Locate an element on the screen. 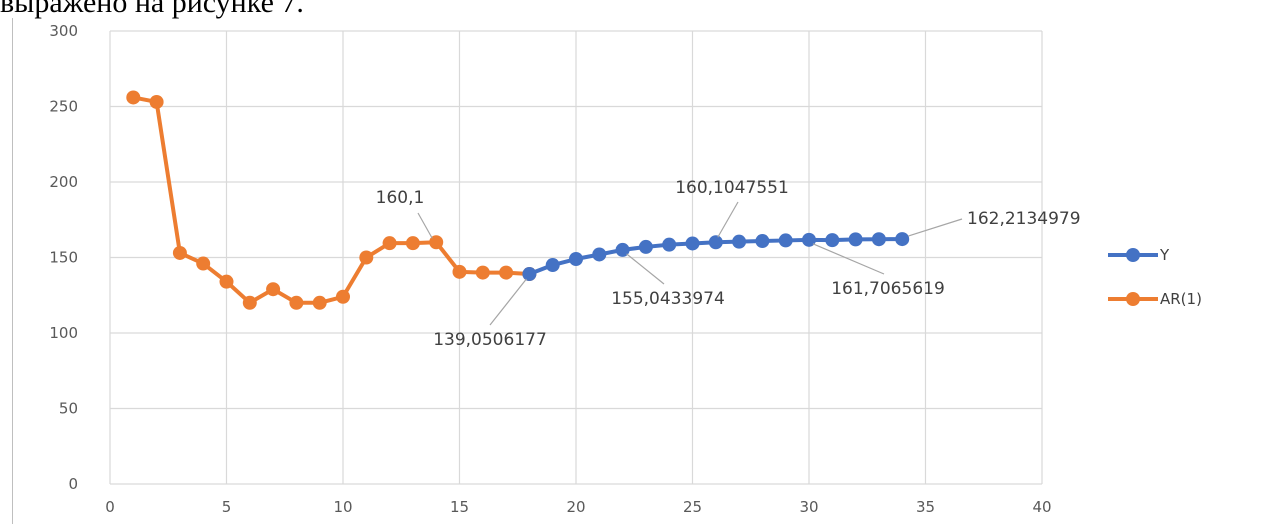  x-tick-label: 30 is located at coordinates (808, 507).